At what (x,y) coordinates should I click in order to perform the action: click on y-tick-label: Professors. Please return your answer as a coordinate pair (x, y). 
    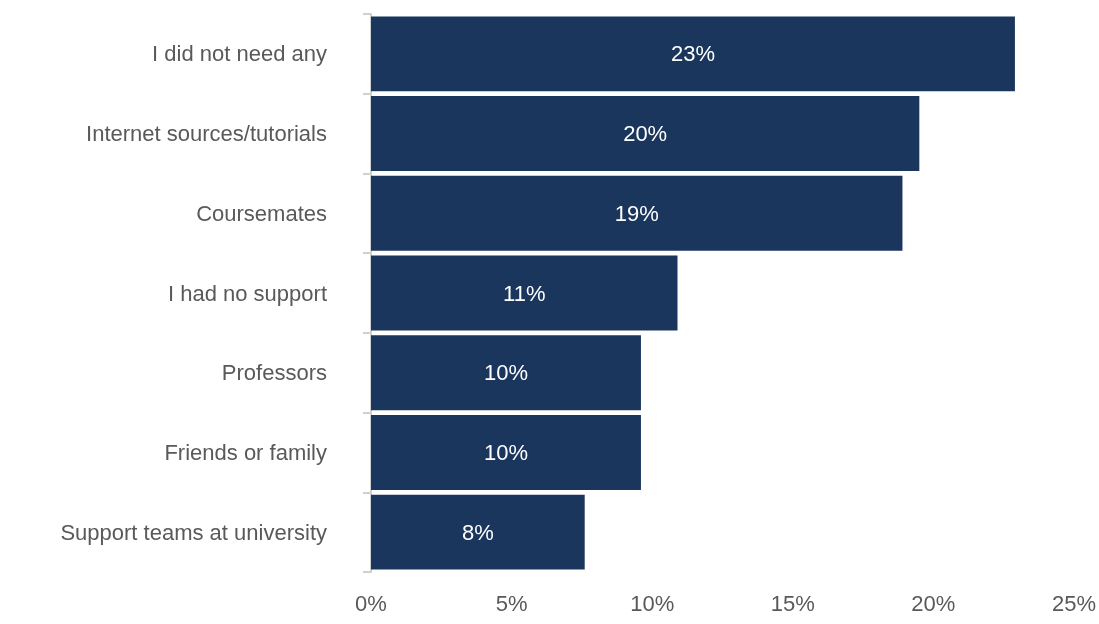
    Looking at the image, I should click on (274, 373).